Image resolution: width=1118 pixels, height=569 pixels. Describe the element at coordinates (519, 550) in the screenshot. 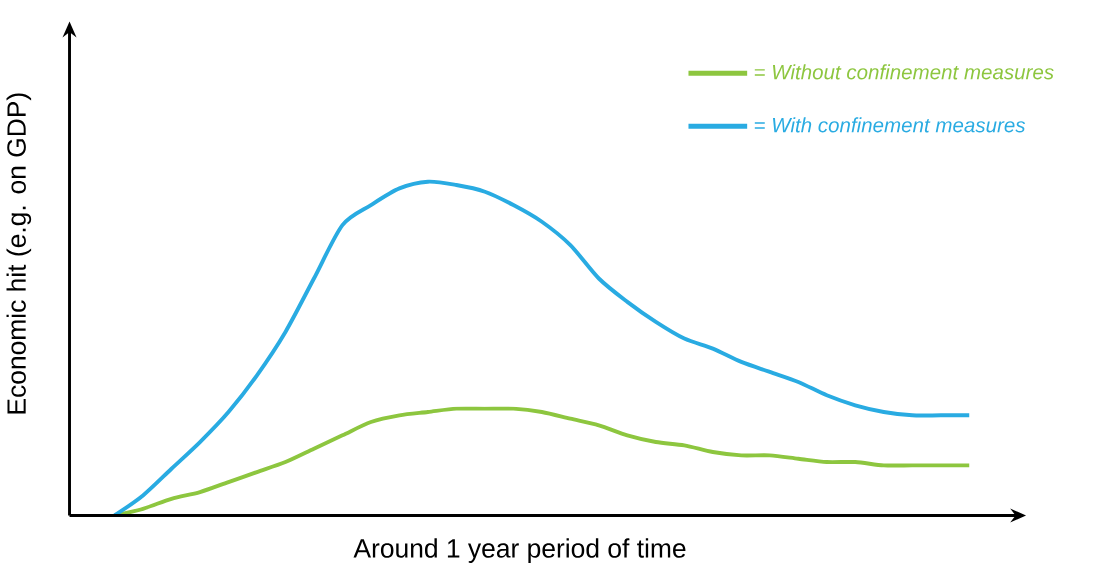

I see `x-axis-title: Around 1 year period of time` at that location.